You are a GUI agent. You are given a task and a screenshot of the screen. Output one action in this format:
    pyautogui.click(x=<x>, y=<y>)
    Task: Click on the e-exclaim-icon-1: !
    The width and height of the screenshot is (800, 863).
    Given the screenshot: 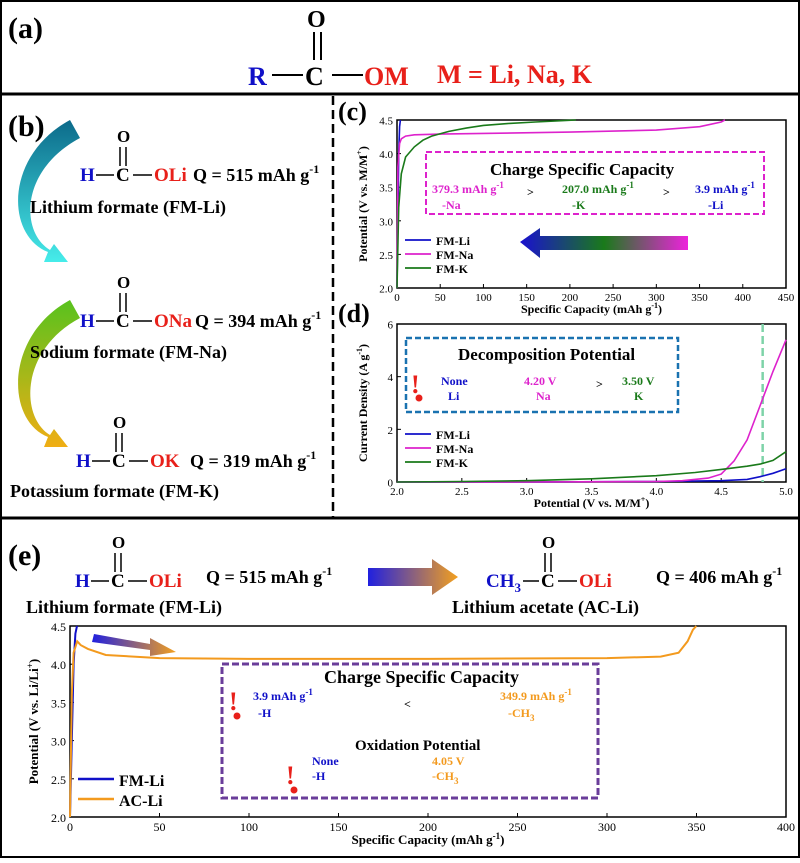 What is the action you would take?
    pyautogui.click(x=233, y=701)
    